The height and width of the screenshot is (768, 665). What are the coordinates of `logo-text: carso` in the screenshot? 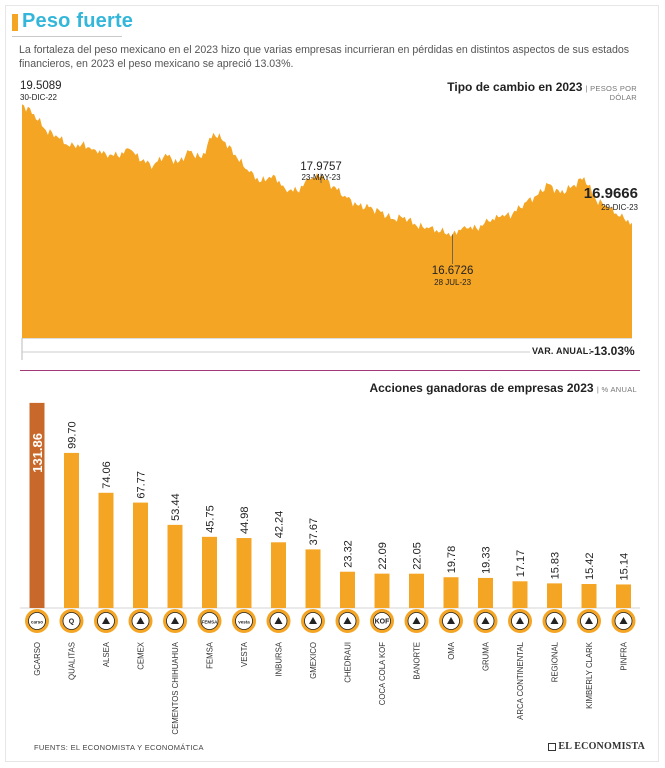 It's located at (37, 622).